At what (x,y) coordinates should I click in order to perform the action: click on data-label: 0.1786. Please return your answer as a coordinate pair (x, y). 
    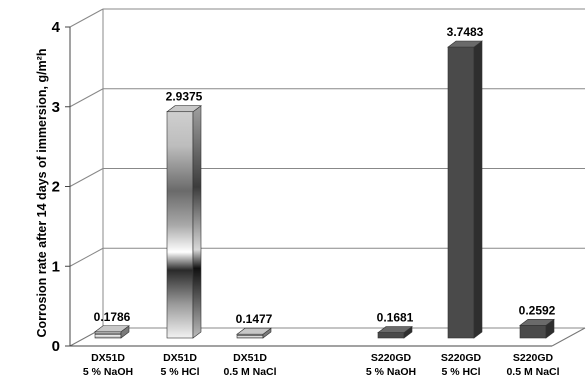
    Looking at the image, I should click on (112, 317).